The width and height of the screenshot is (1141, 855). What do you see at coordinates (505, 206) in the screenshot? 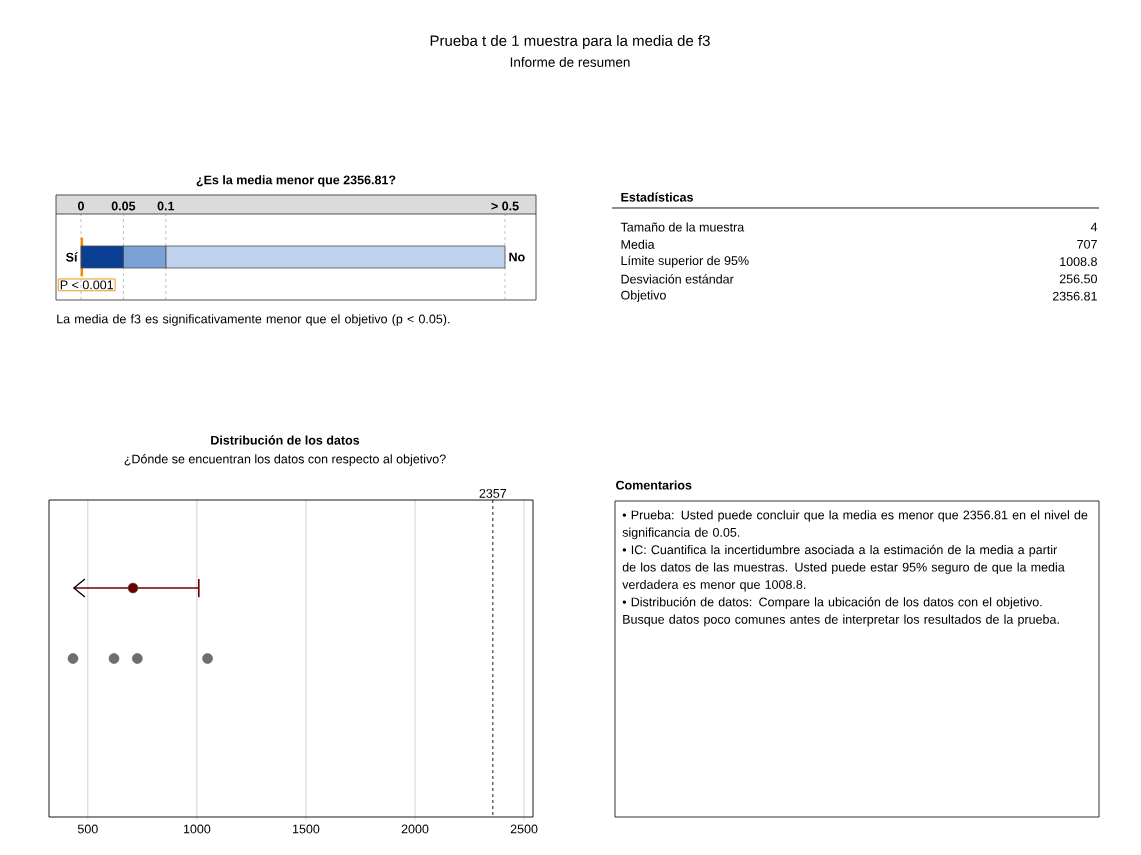
I see `x-tick-label: > 0.5` at bounding box center [505, 206].